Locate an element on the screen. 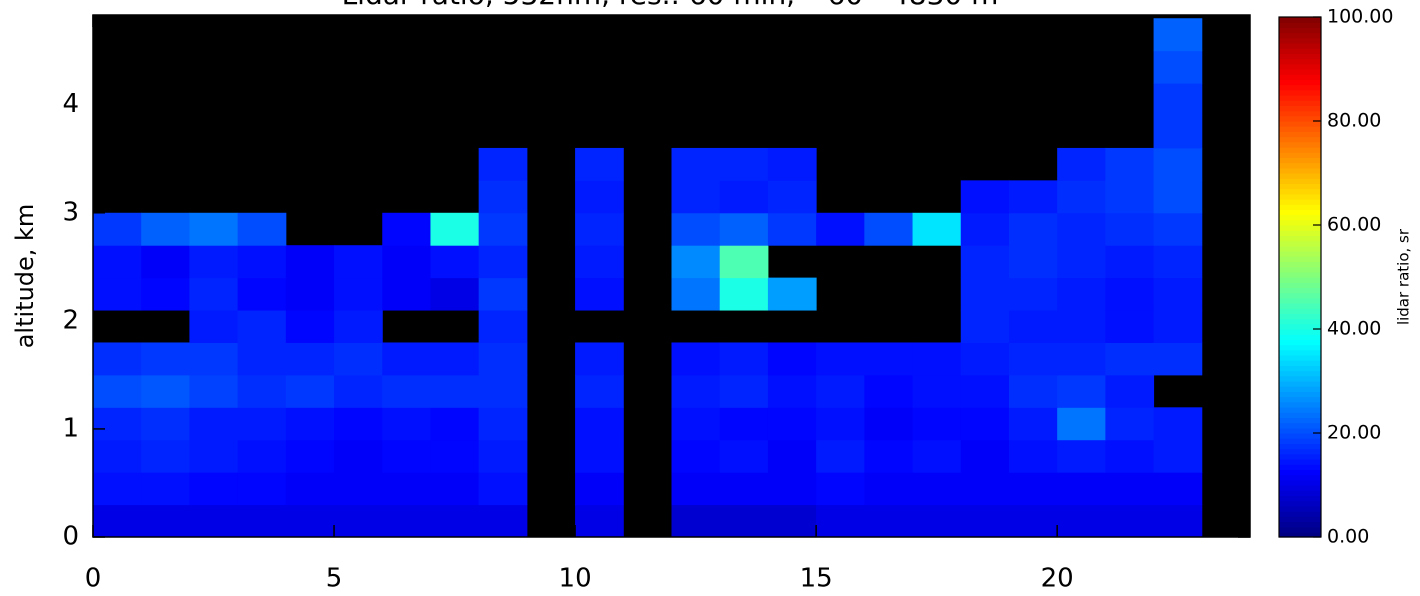  x-tick-label: 10 is located at coordinates (575, 579).